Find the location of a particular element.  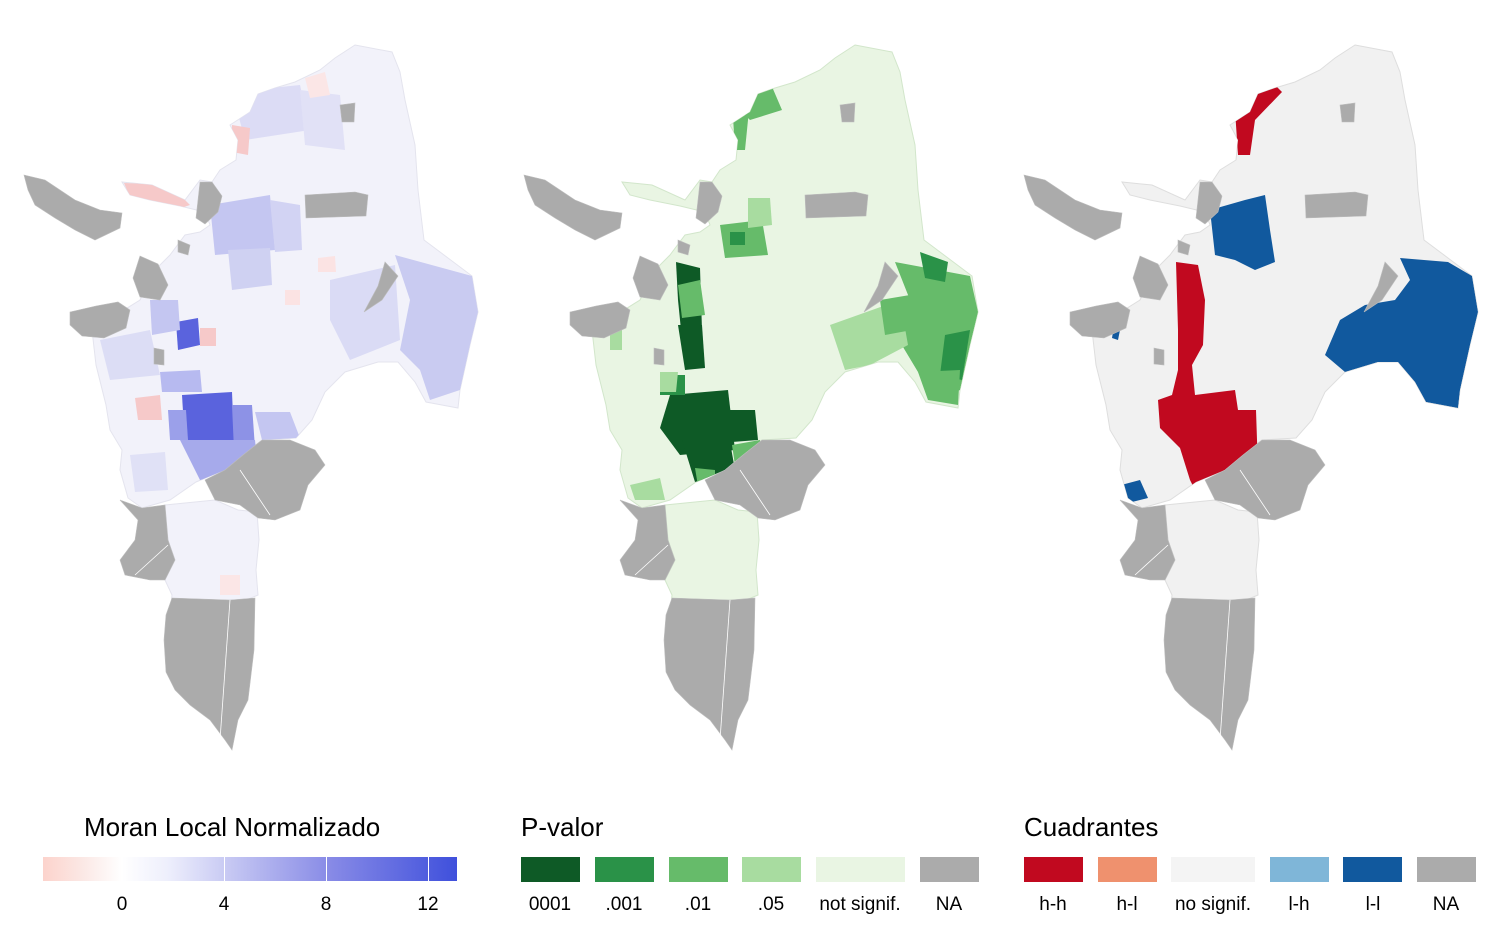

legend-pvalue-label: .05 is located at coordinates (771, 904).